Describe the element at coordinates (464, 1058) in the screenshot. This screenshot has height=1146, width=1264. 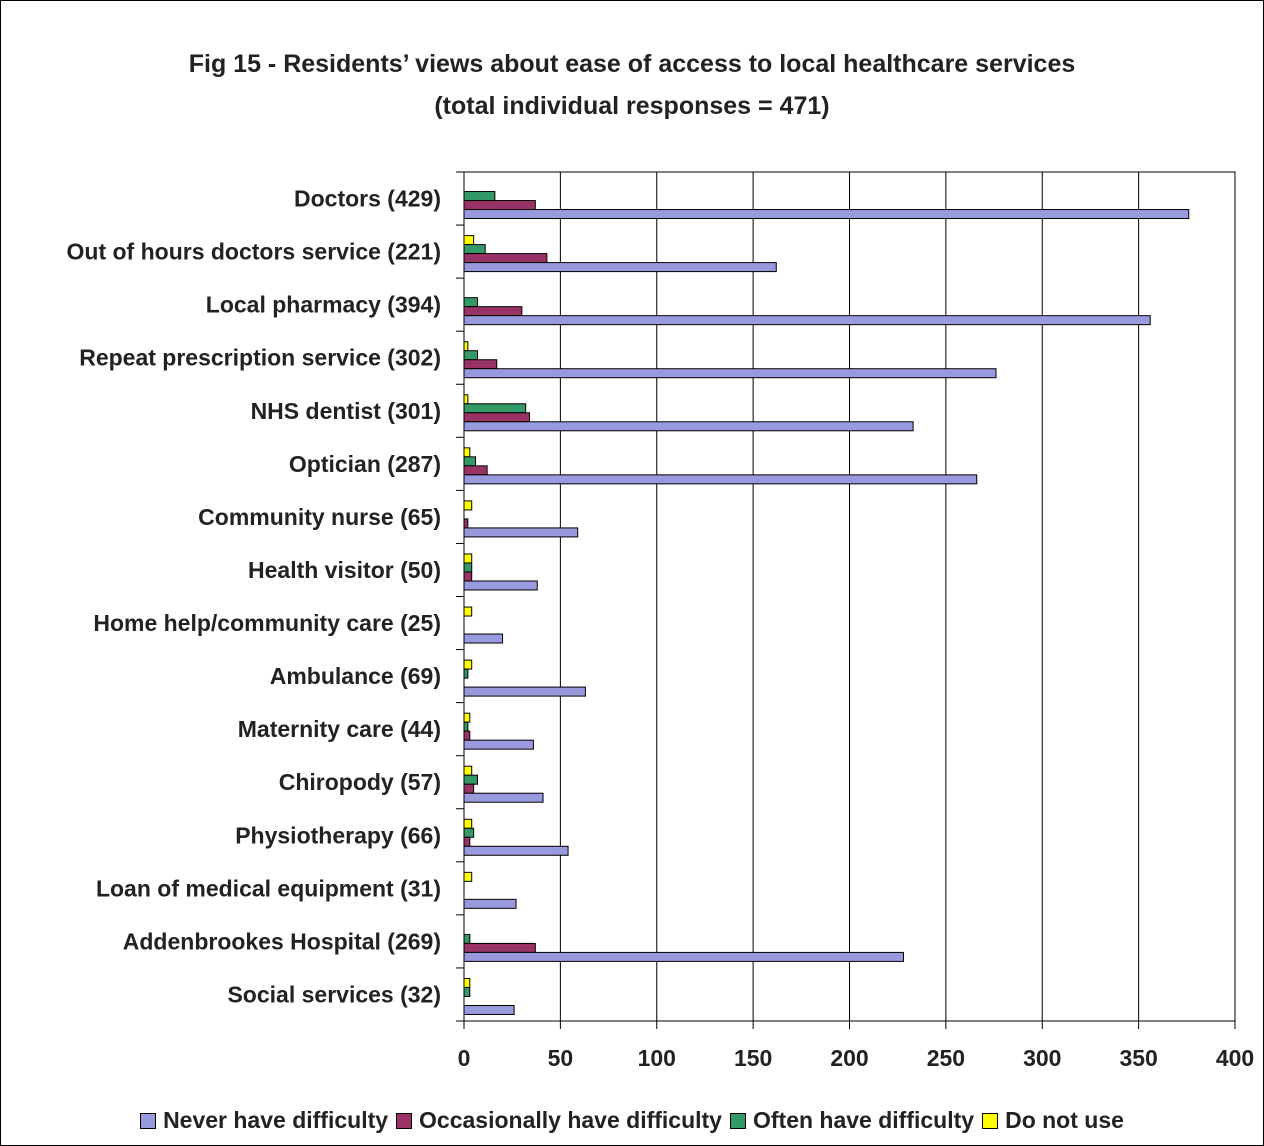
I see `x-tick-label: 0` at that location.